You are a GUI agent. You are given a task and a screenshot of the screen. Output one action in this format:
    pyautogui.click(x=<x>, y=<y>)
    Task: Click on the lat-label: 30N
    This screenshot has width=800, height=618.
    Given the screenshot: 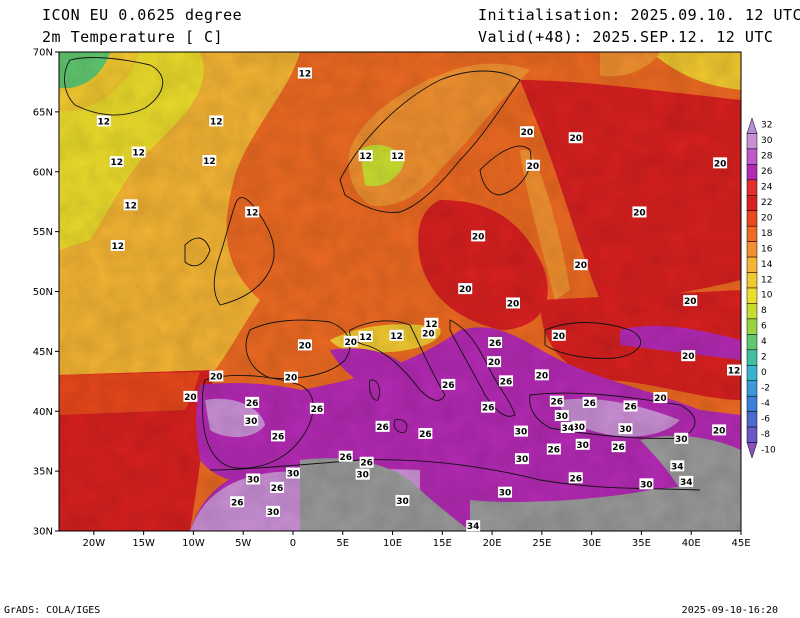 What is the action you would take?
    pyautogui.click(x=43, y=532)
    